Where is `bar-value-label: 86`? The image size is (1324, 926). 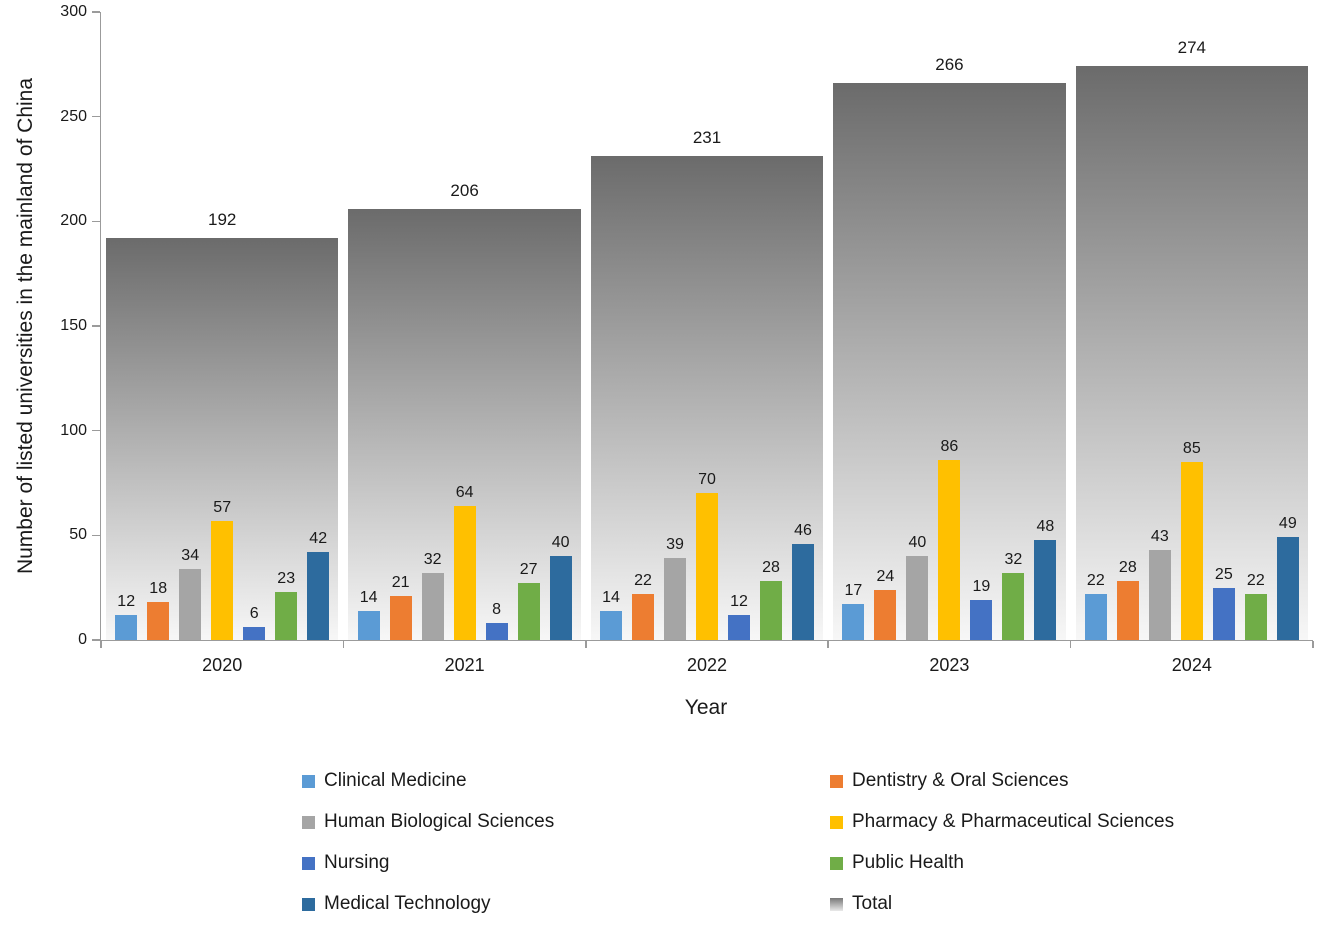 bar-value-label: 86 is located at coordinates (949, 446).